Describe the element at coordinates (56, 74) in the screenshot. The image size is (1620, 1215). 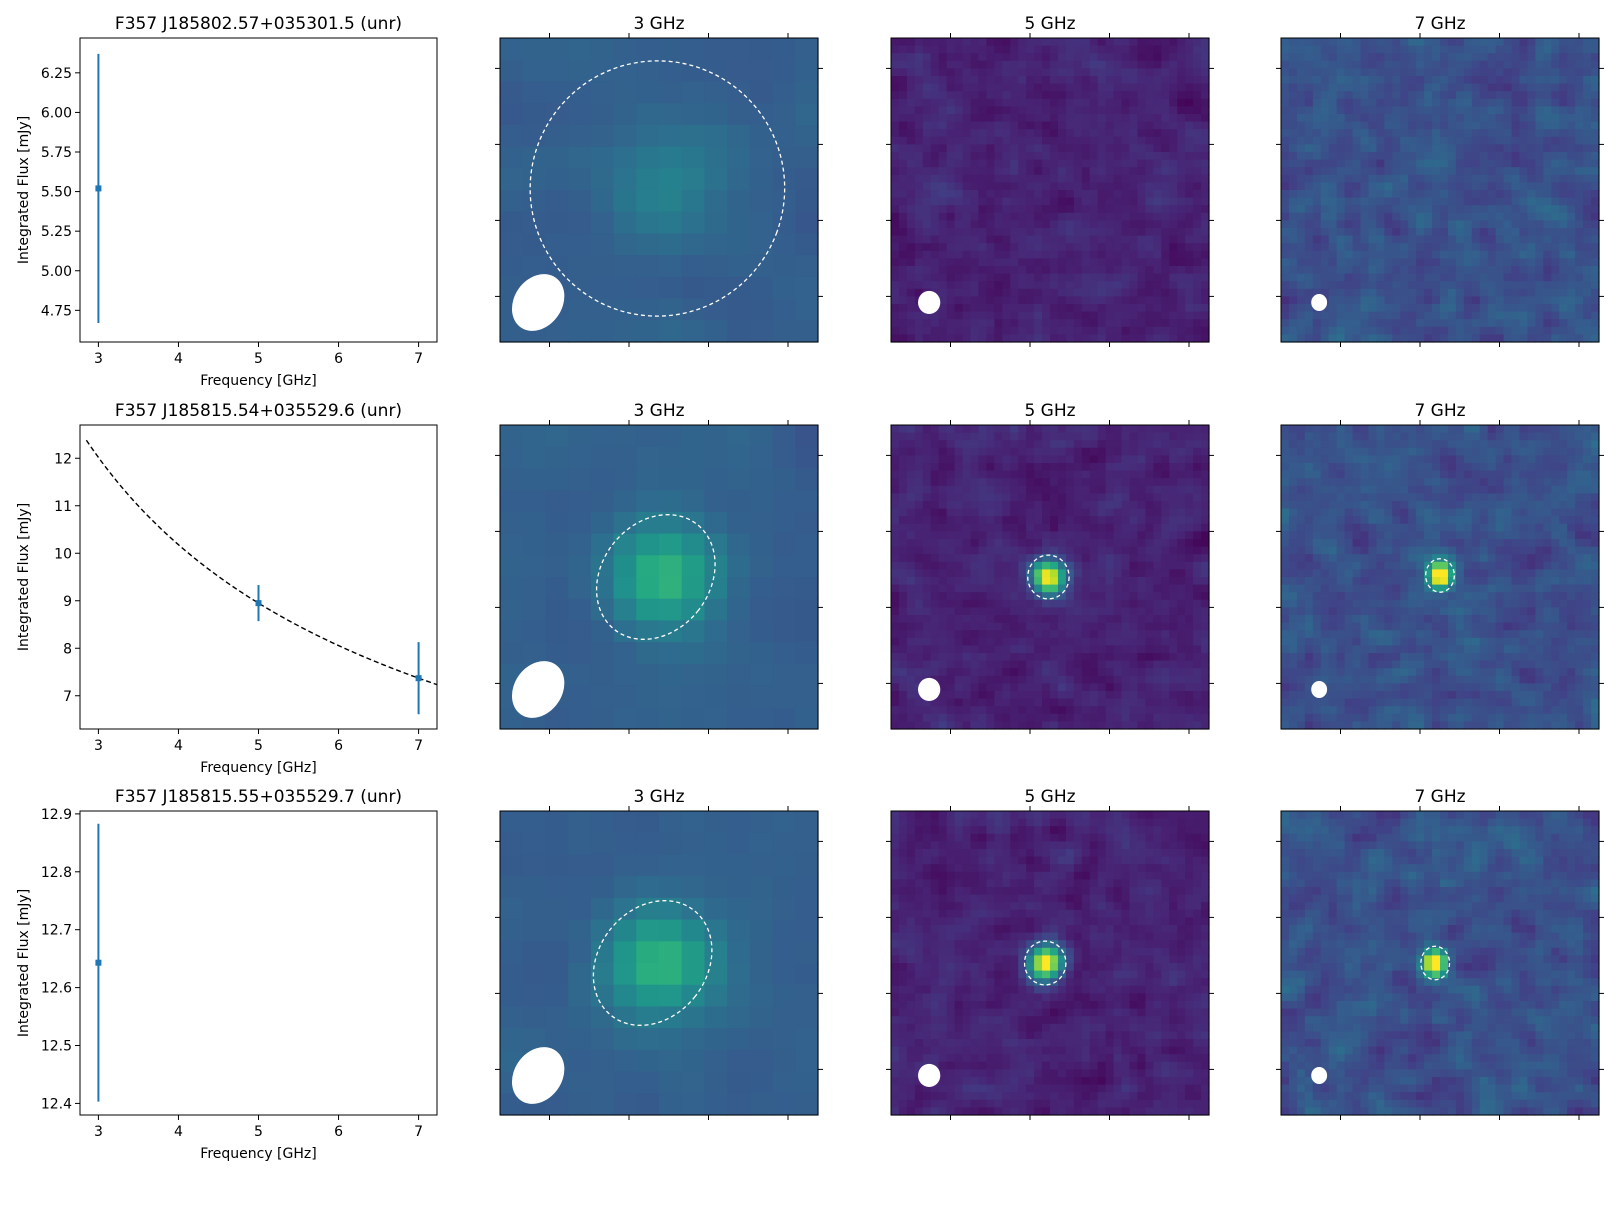
I see `y-tick-label: 6.25` at that location.